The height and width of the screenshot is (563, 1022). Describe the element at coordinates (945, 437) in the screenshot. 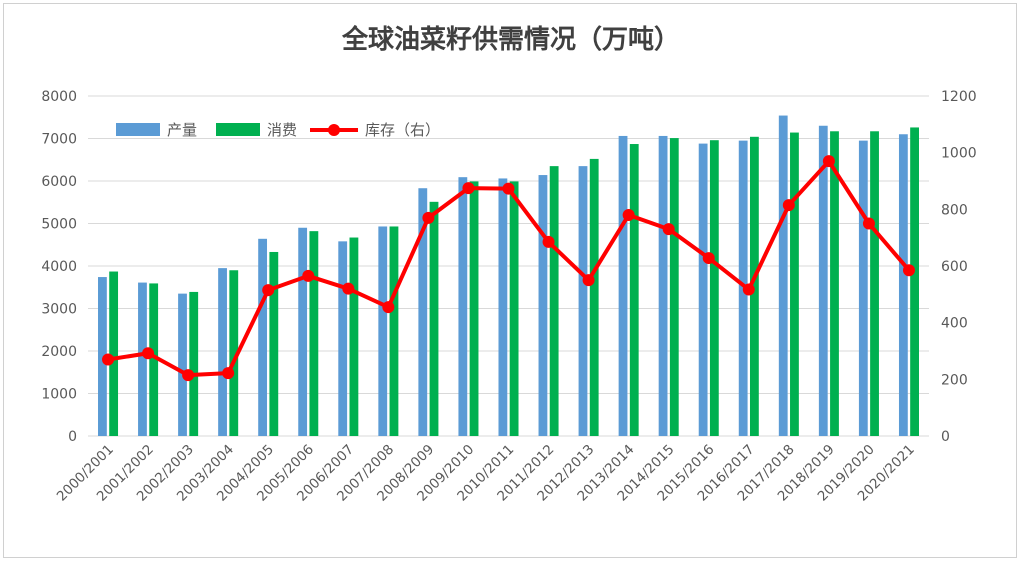

I see `right-tick-label: 0` at that location.